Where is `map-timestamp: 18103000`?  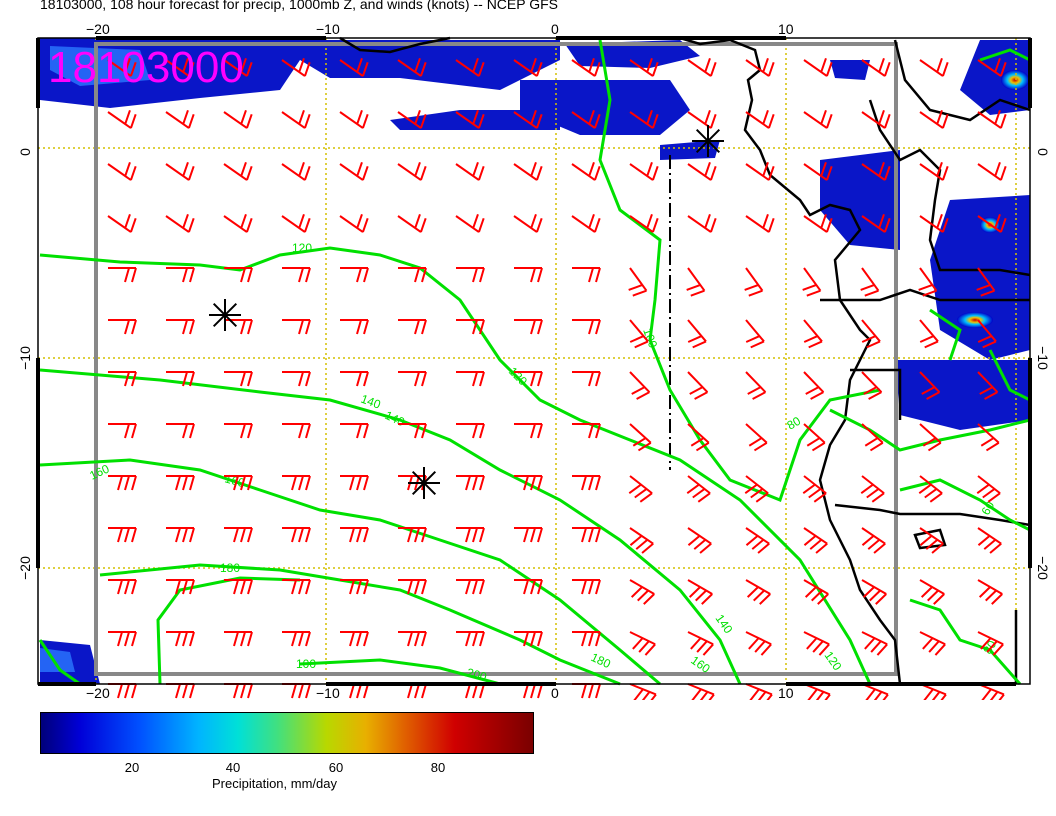
map-timestamp: 18103000 is located at coordinates (146, 67).